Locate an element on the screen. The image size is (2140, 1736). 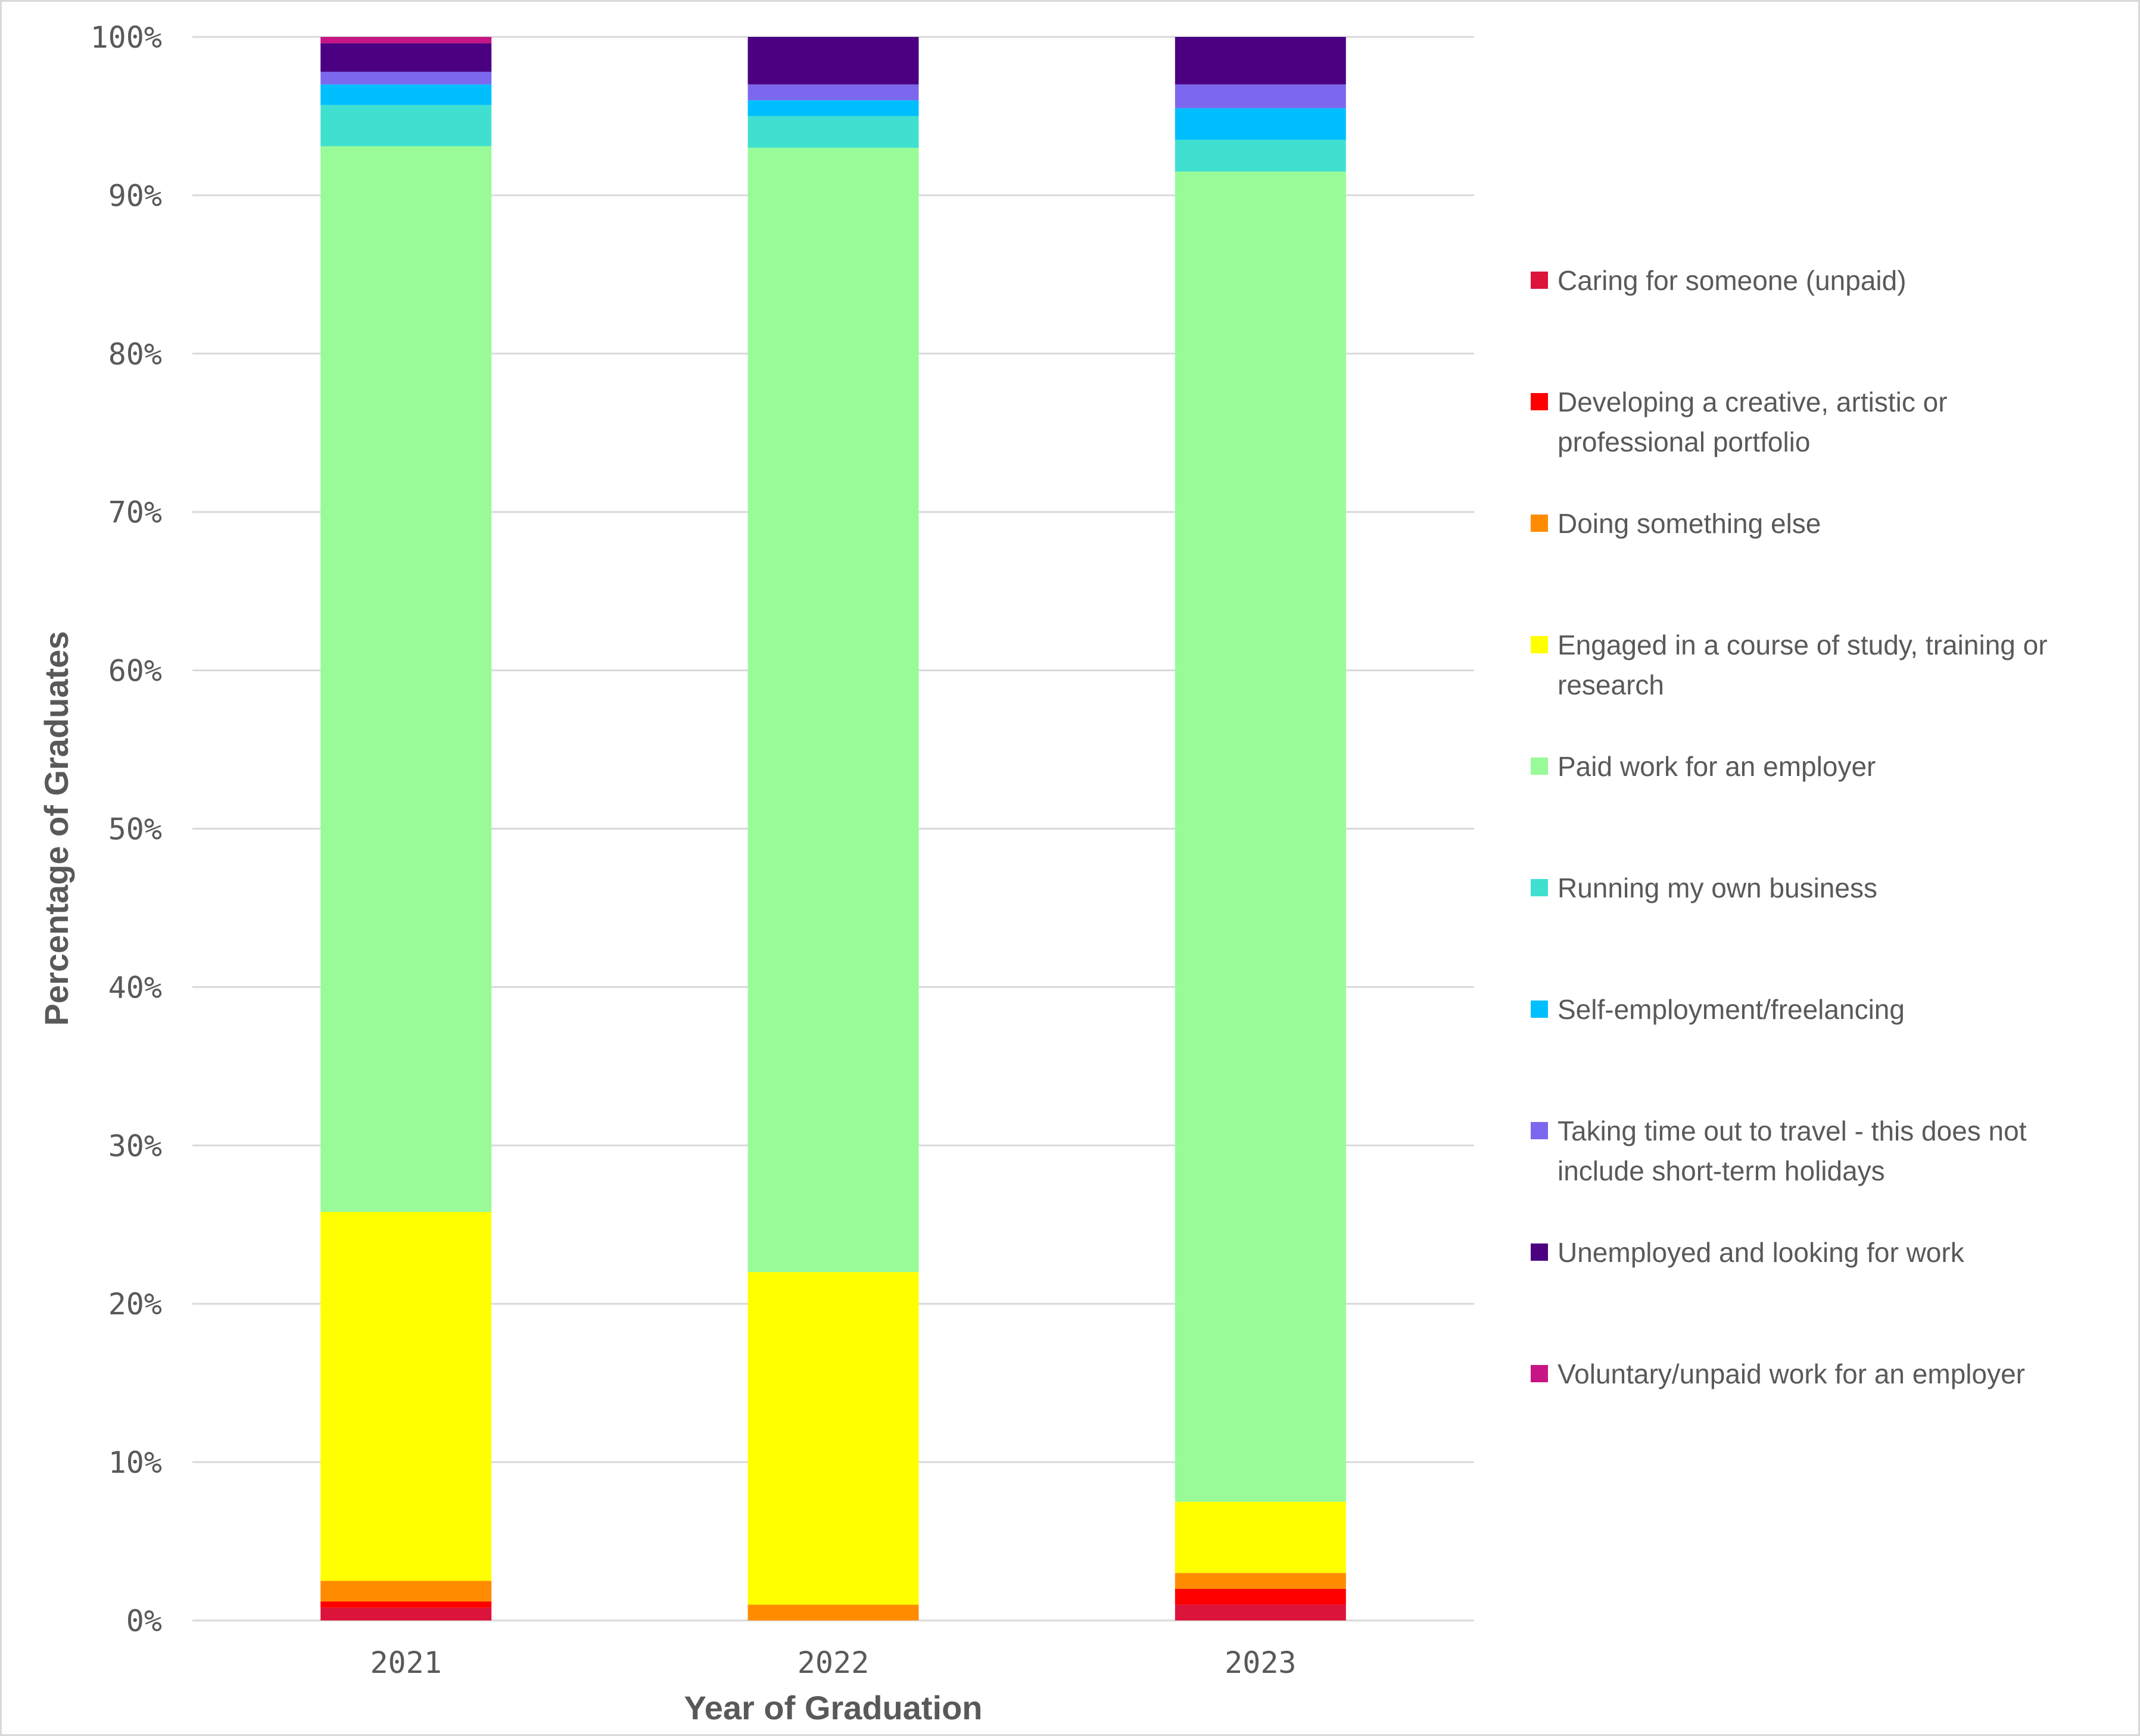
legend-label: Self-employment/freelancing is located at coordinates (1731, 1009).